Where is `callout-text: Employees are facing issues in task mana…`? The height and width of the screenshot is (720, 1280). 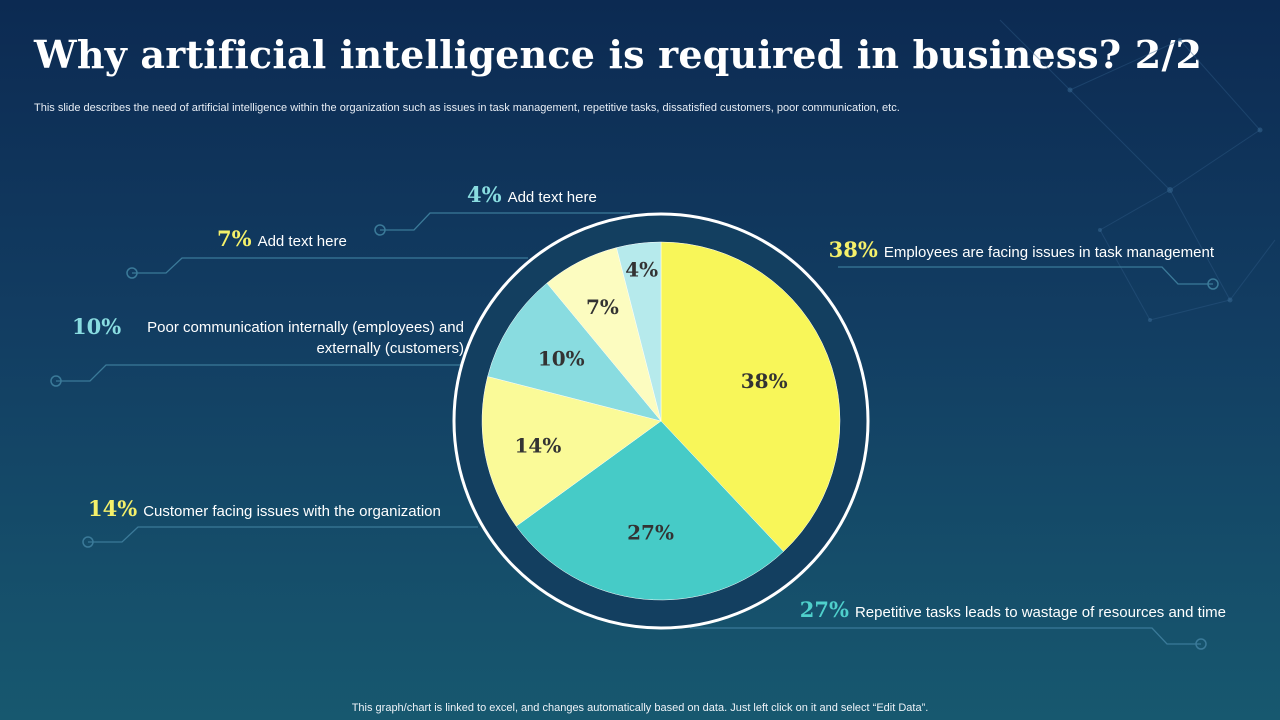 callout-text: Employees are facing issues in task mana… is located at coordinates (1049, 252).